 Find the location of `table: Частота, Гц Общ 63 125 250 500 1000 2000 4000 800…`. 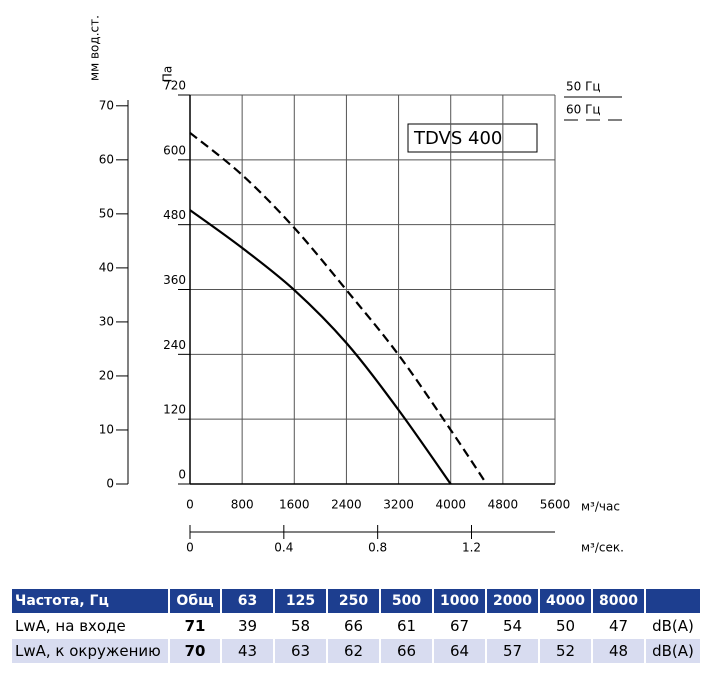

table: Частота, Гц Общ 63 125 250 500 1000 2000 4000 800… is located at coordinates (362, 626).